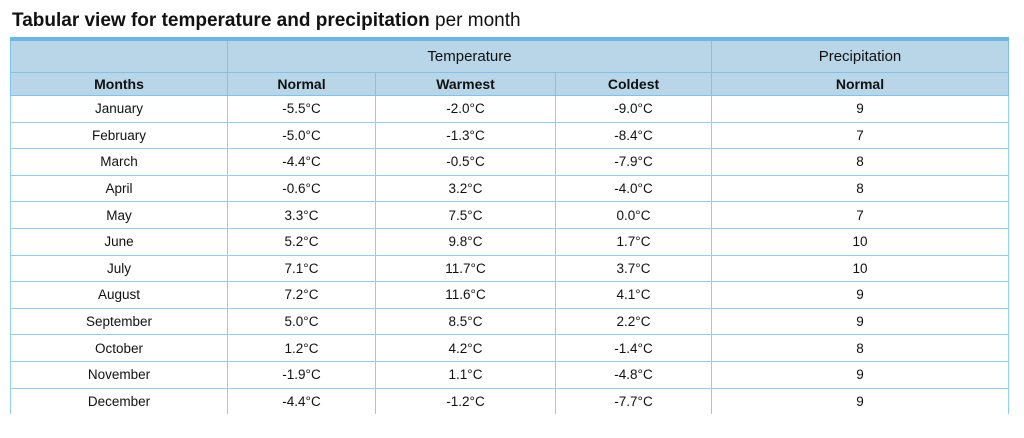  I want to click on coldest-cell: -7.7°C, so click(633, 401).